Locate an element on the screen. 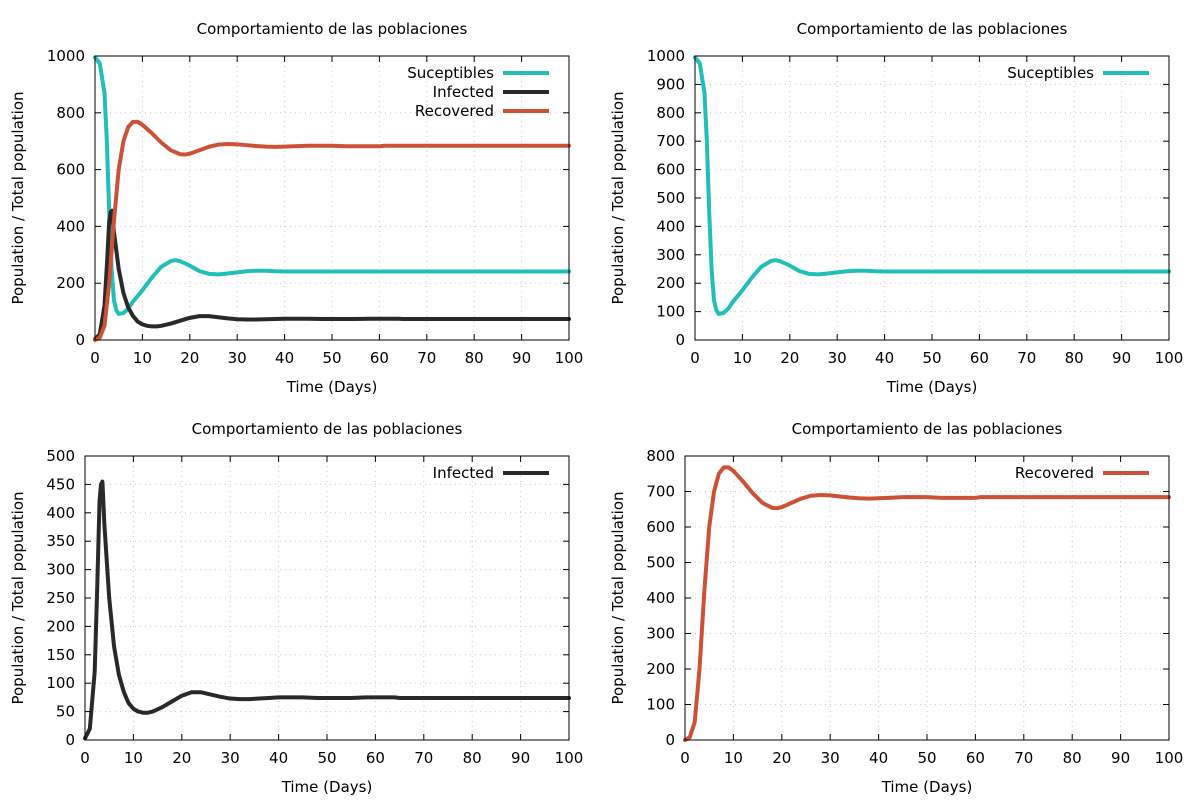 This screenshot has height=800, width=1200. y-tick-label: 350 is located at coordinates (60, 541).